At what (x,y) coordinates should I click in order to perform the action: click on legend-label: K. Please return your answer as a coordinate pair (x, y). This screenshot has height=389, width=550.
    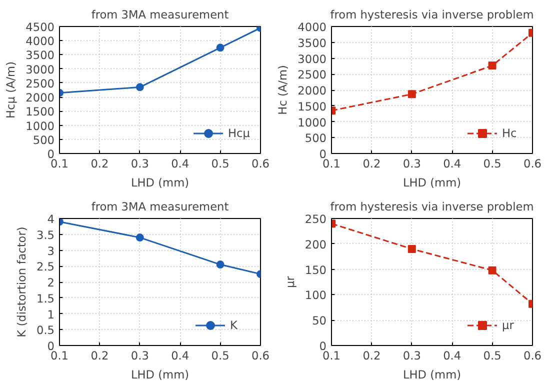
    Looking at the image, I should click on (234, 325).